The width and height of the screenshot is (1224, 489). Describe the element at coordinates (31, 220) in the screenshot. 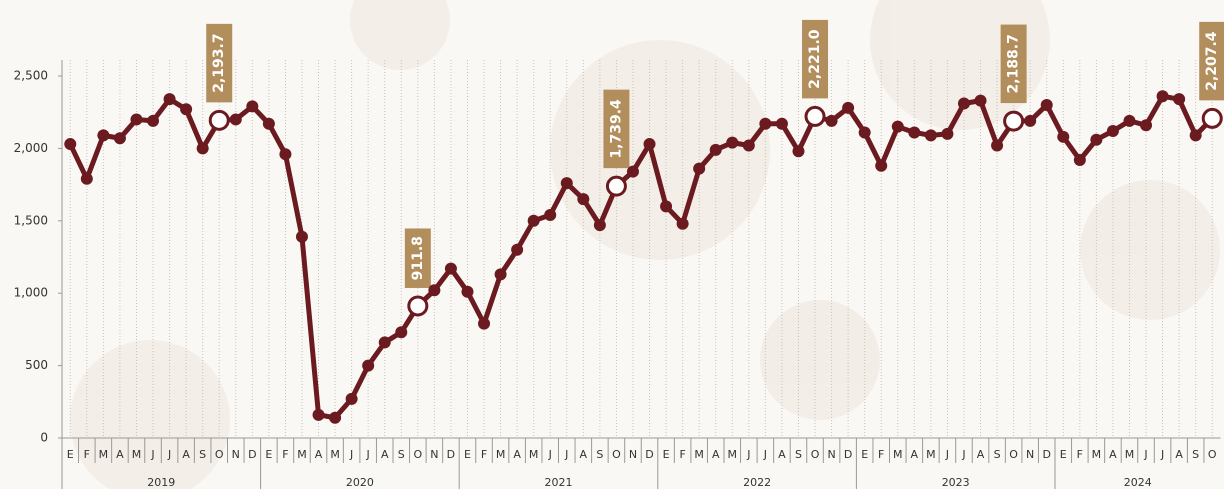

I see `y-tick-label: 1,500` at that location.